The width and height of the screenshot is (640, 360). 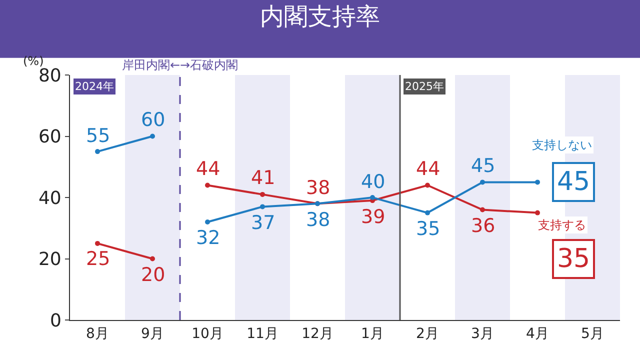 I want to click on y-axis-title: (%), so click(x=33, y=61).